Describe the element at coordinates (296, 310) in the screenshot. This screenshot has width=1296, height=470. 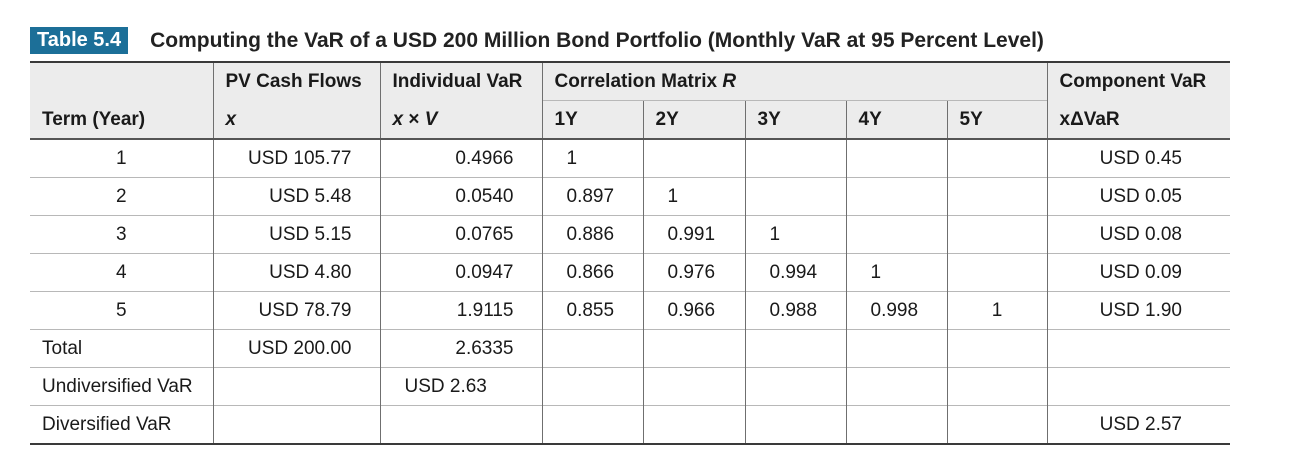
I see `pv-cell: USD 78.79` at that location.